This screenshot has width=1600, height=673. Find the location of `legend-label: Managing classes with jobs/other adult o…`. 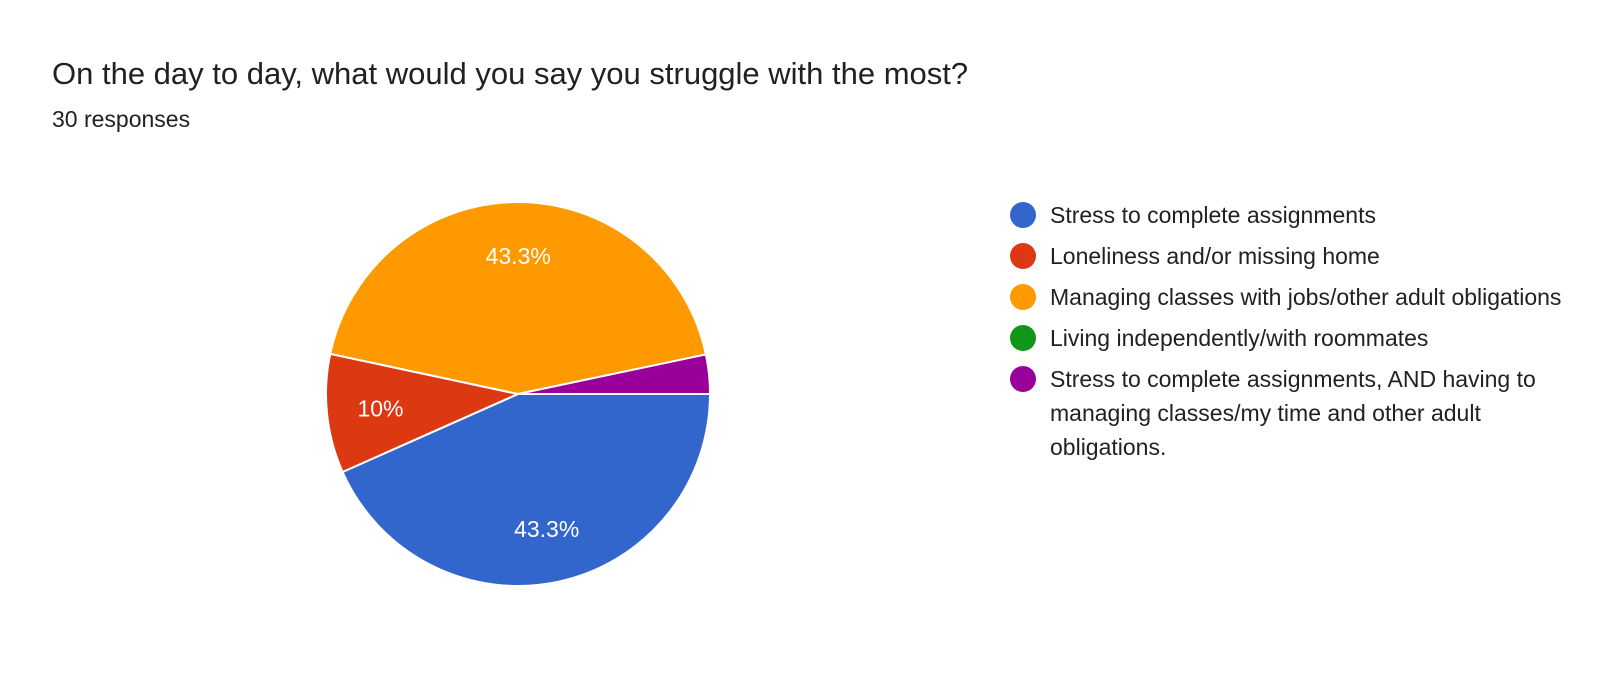

legend-label: Managing classes with jobs/other adult o… is located at coordinates (1306, 297).